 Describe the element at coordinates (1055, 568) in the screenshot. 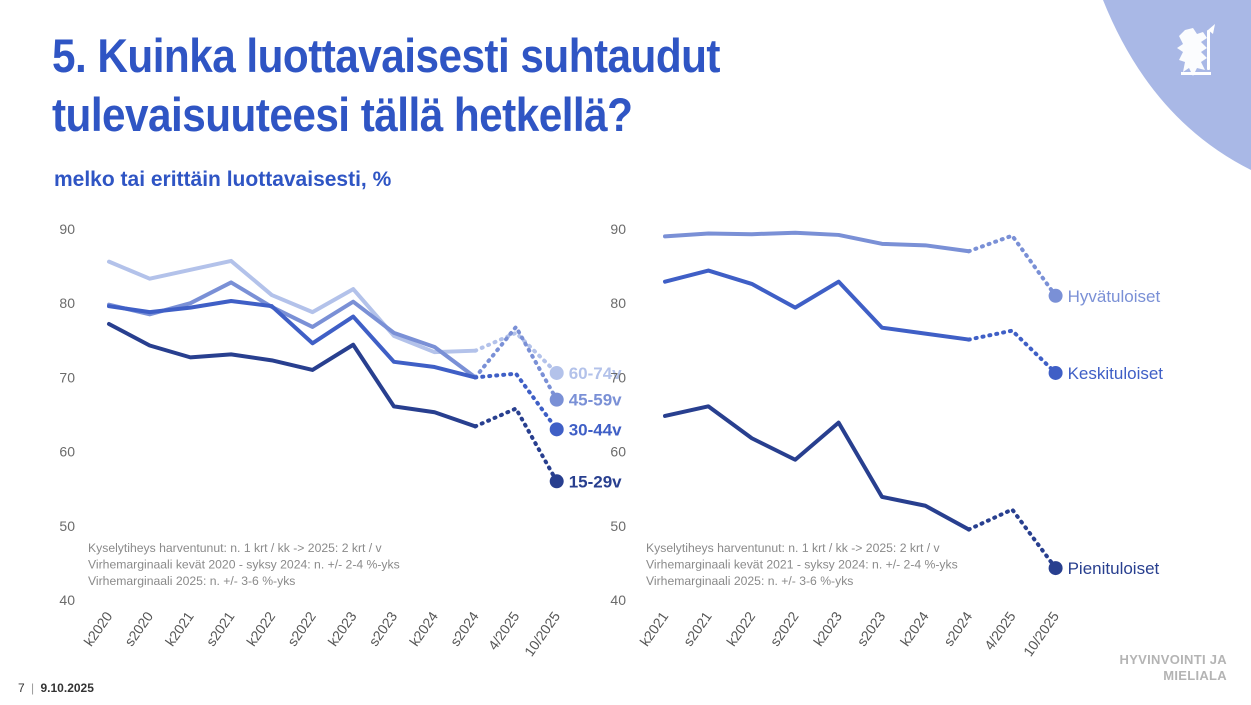

I see `series-endpoint-pienituloiset` at that location.